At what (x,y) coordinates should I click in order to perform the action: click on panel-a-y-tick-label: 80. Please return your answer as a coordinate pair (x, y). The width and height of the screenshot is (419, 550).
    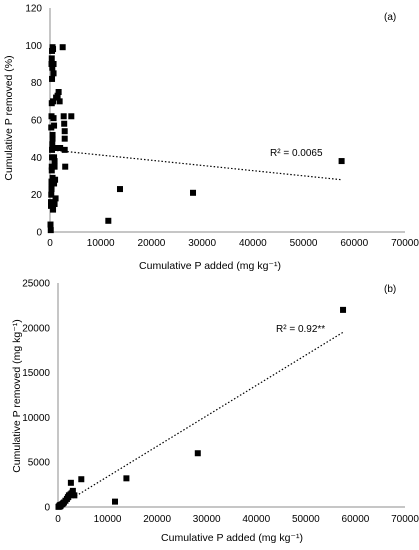
    Looking at the image, I should click on (37, 83).